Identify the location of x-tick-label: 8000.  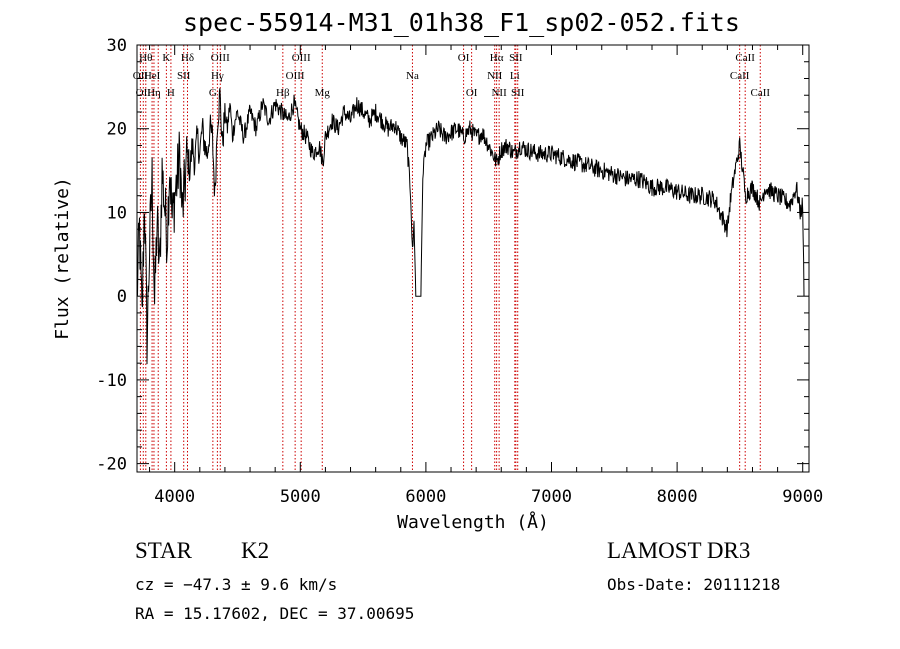
(677, 497).